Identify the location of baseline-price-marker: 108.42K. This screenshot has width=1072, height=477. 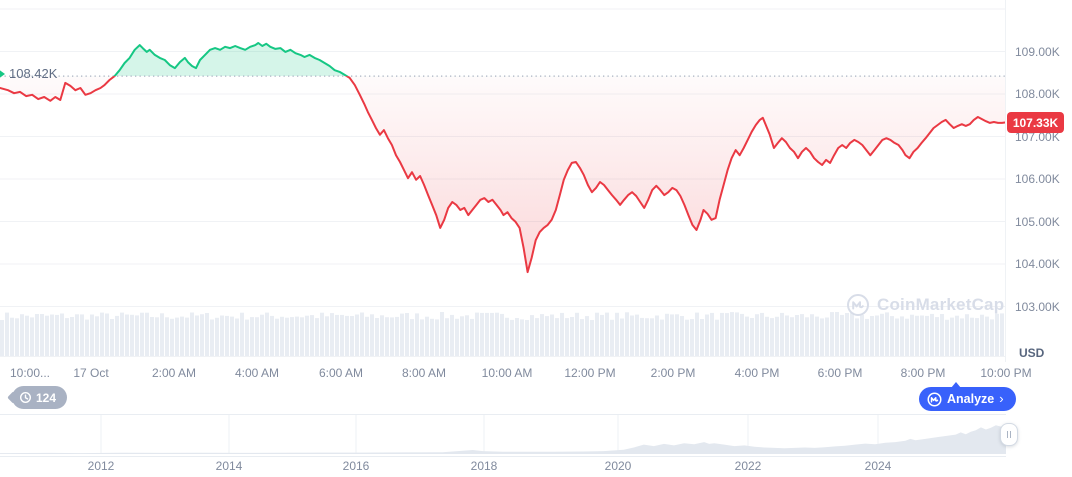
(28, 73).